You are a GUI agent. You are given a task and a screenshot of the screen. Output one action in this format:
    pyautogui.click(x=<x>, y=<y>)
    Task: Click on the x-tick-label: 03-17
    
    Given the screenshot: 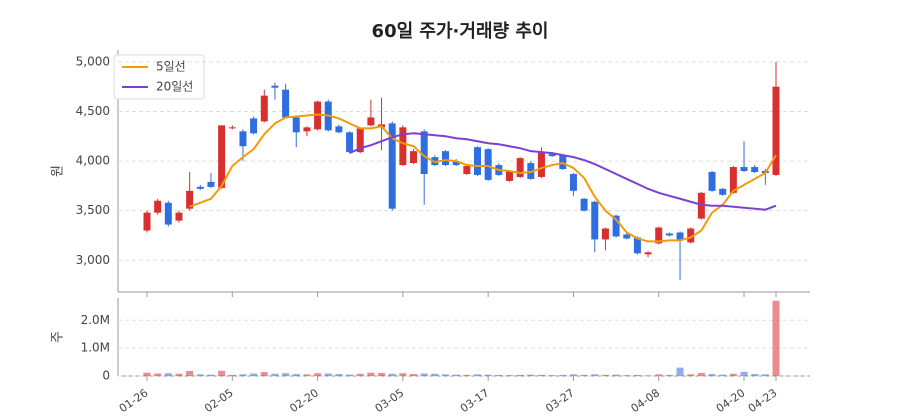 What is the action you would take?
    pyautogui.click(x=475, y=400)
    